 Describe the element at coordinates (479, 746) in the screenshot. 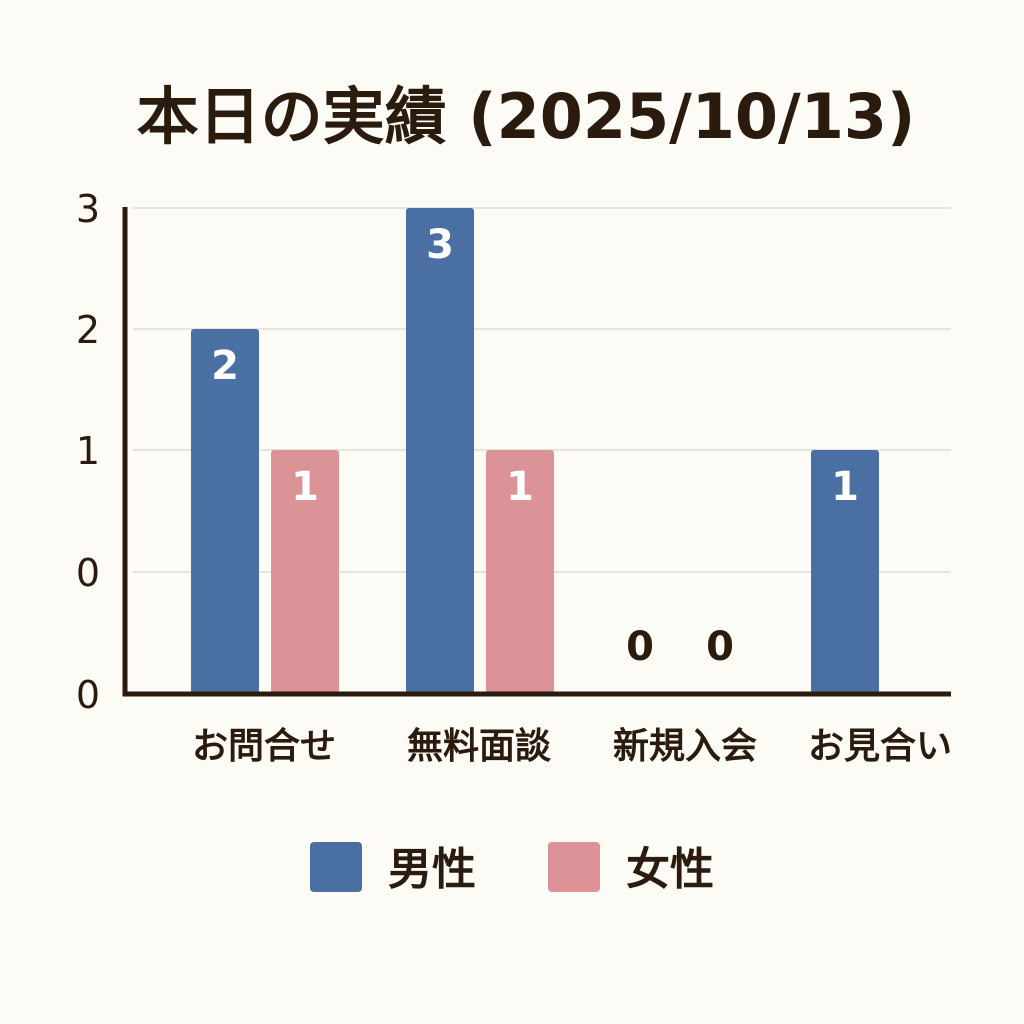

I see `category-label: 無料面談` at that location.